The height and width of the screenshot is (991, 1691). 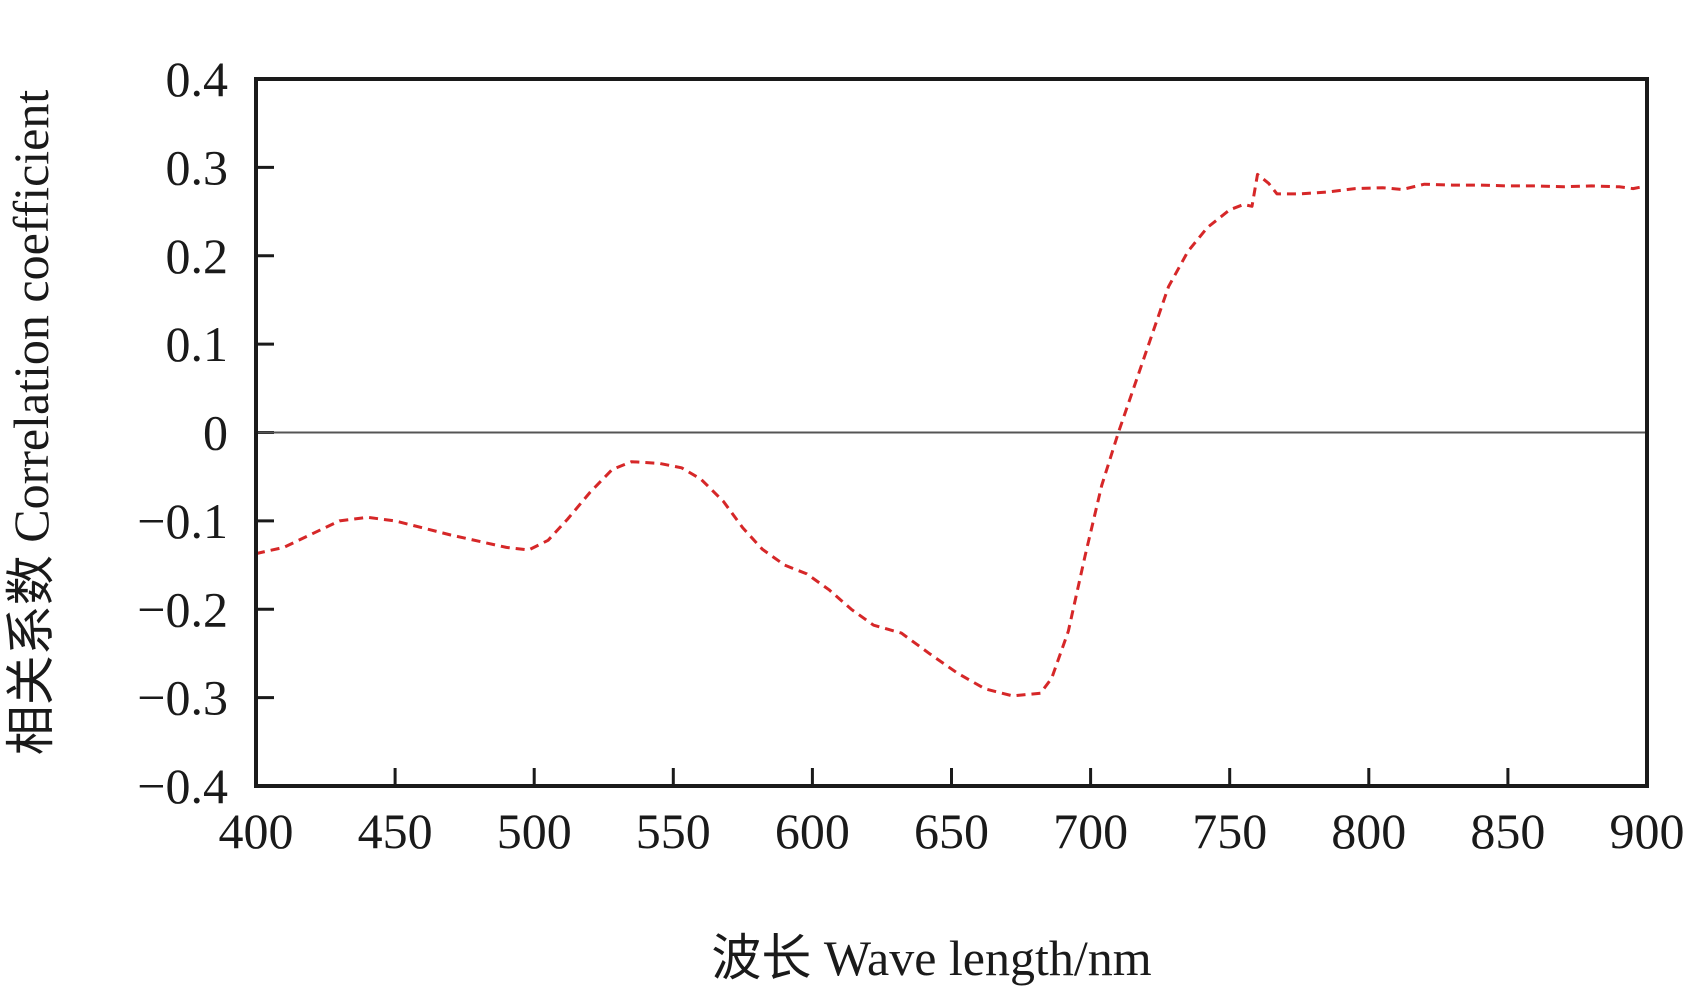 I want to click on x-tick-label: 450, so click(x=395, y=831).